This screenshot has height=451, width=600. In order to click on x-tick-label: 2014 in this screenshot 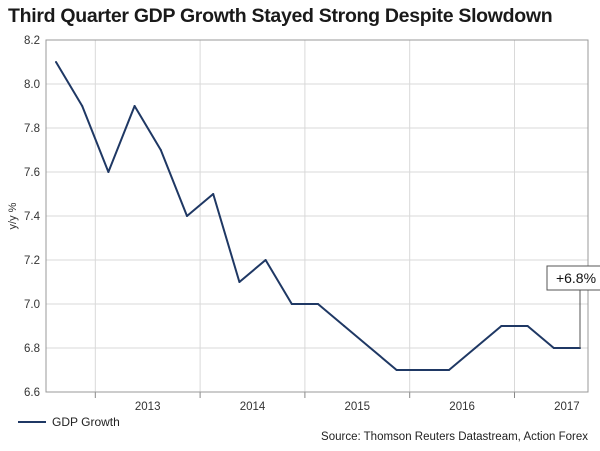, I will do `click(253, 407)`.